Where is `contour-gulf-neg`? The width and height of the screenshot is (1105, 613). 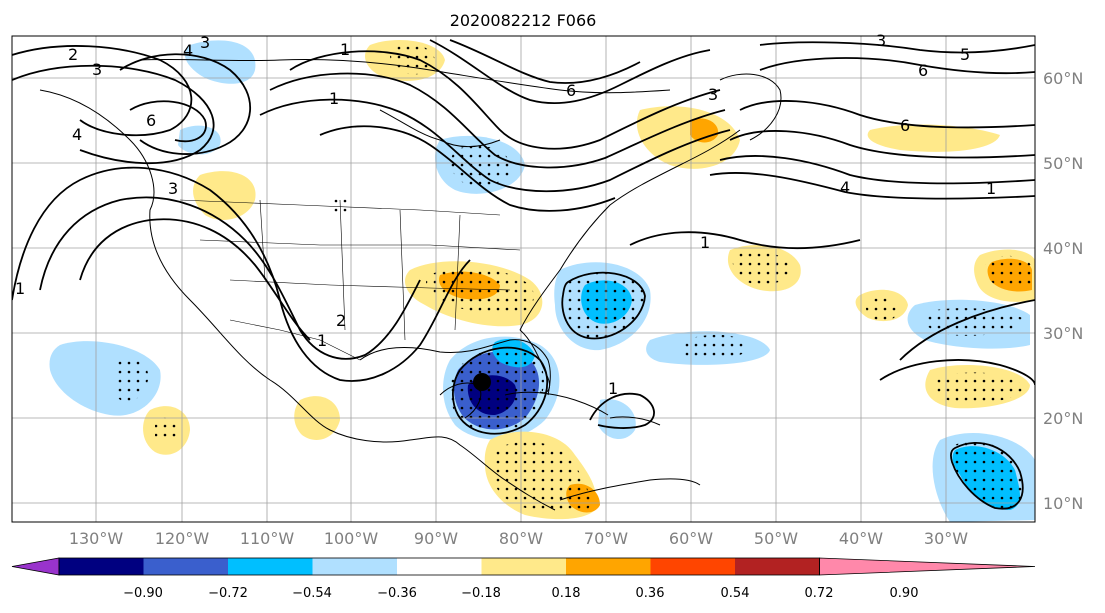
contour-gulf-neg is located at coordinates (500, 390).